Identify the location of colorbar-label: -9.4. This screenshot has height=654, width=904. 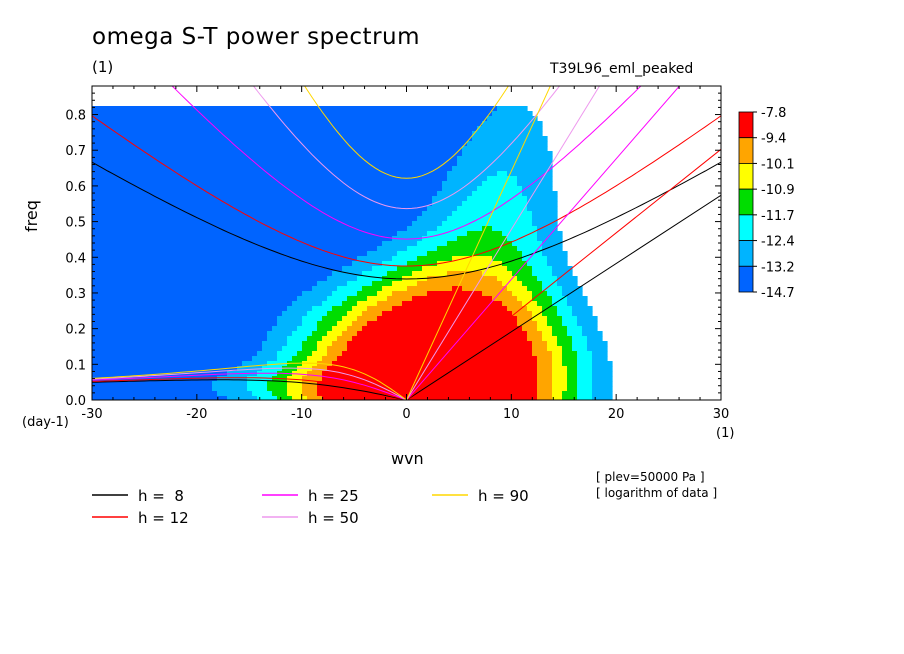
(773, 139).